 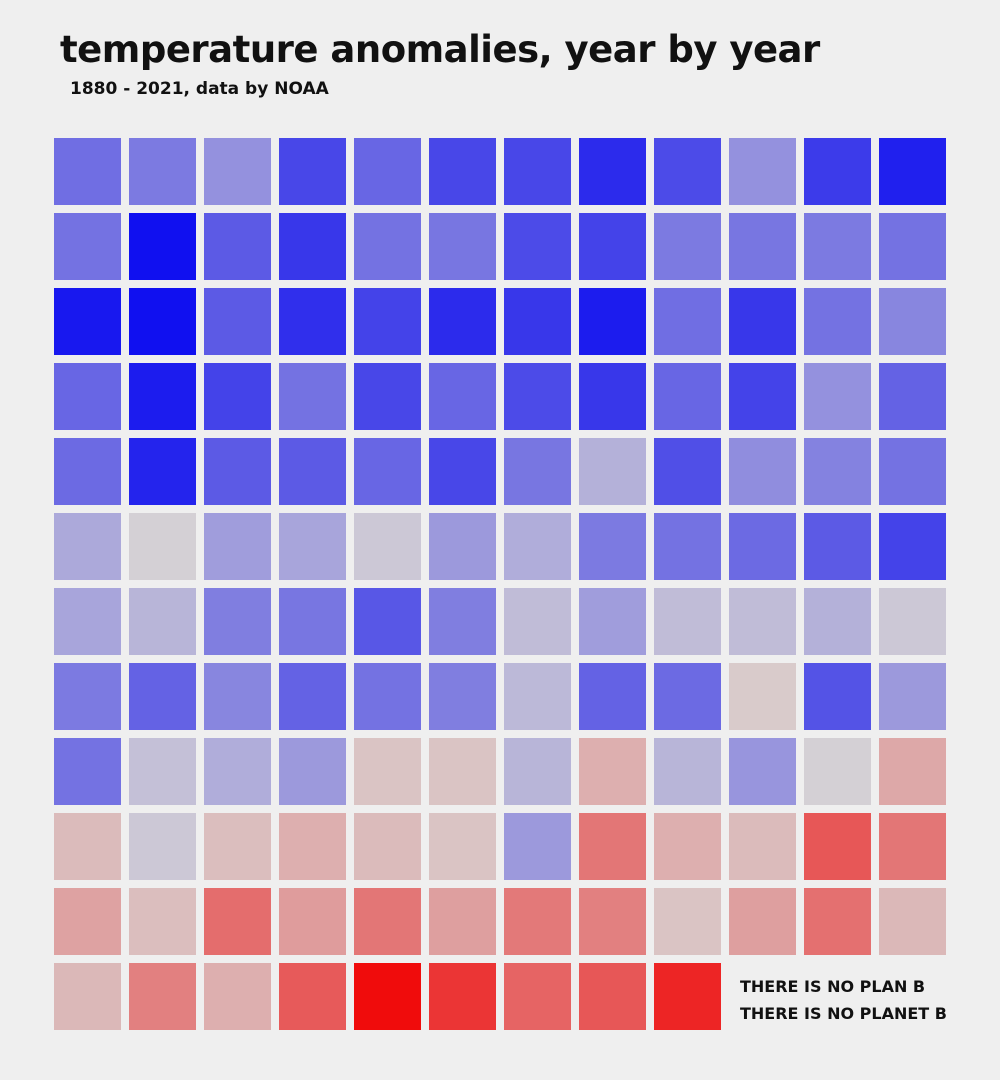 I want to click on year-cell-1967, so click(x=312, y=696).